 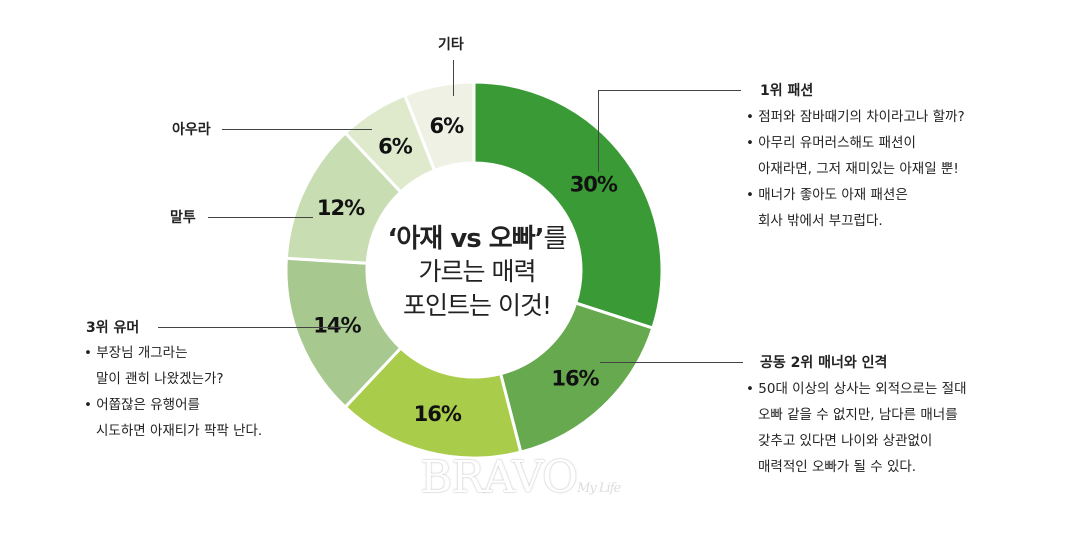 I want to click on slice-label-4: 14%, so click(x=337, y=325).